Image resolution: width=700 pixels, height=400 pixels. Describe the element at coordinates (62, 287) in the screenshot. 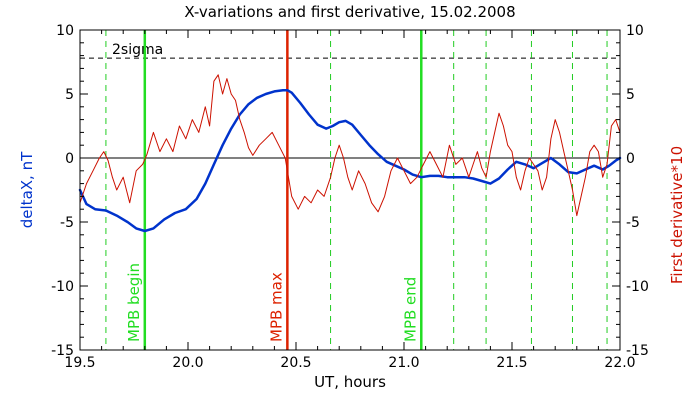

I see `y-tick-label-left-4: -10` at that location.